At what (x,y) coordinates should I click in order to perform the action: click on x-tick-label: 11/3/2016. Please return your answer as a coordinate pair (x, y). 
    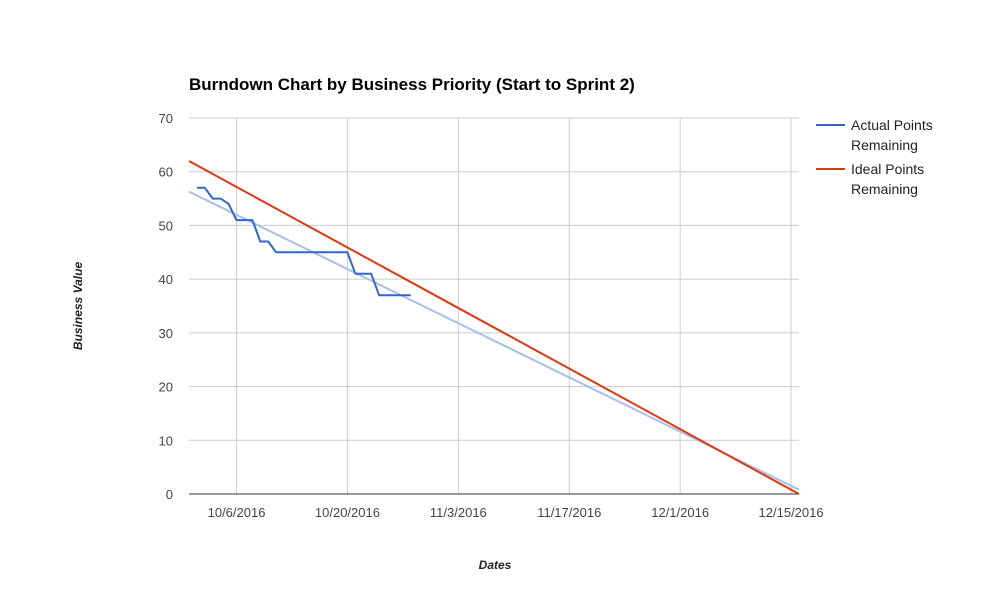
    Looking at the image, I should click on (458, 512).